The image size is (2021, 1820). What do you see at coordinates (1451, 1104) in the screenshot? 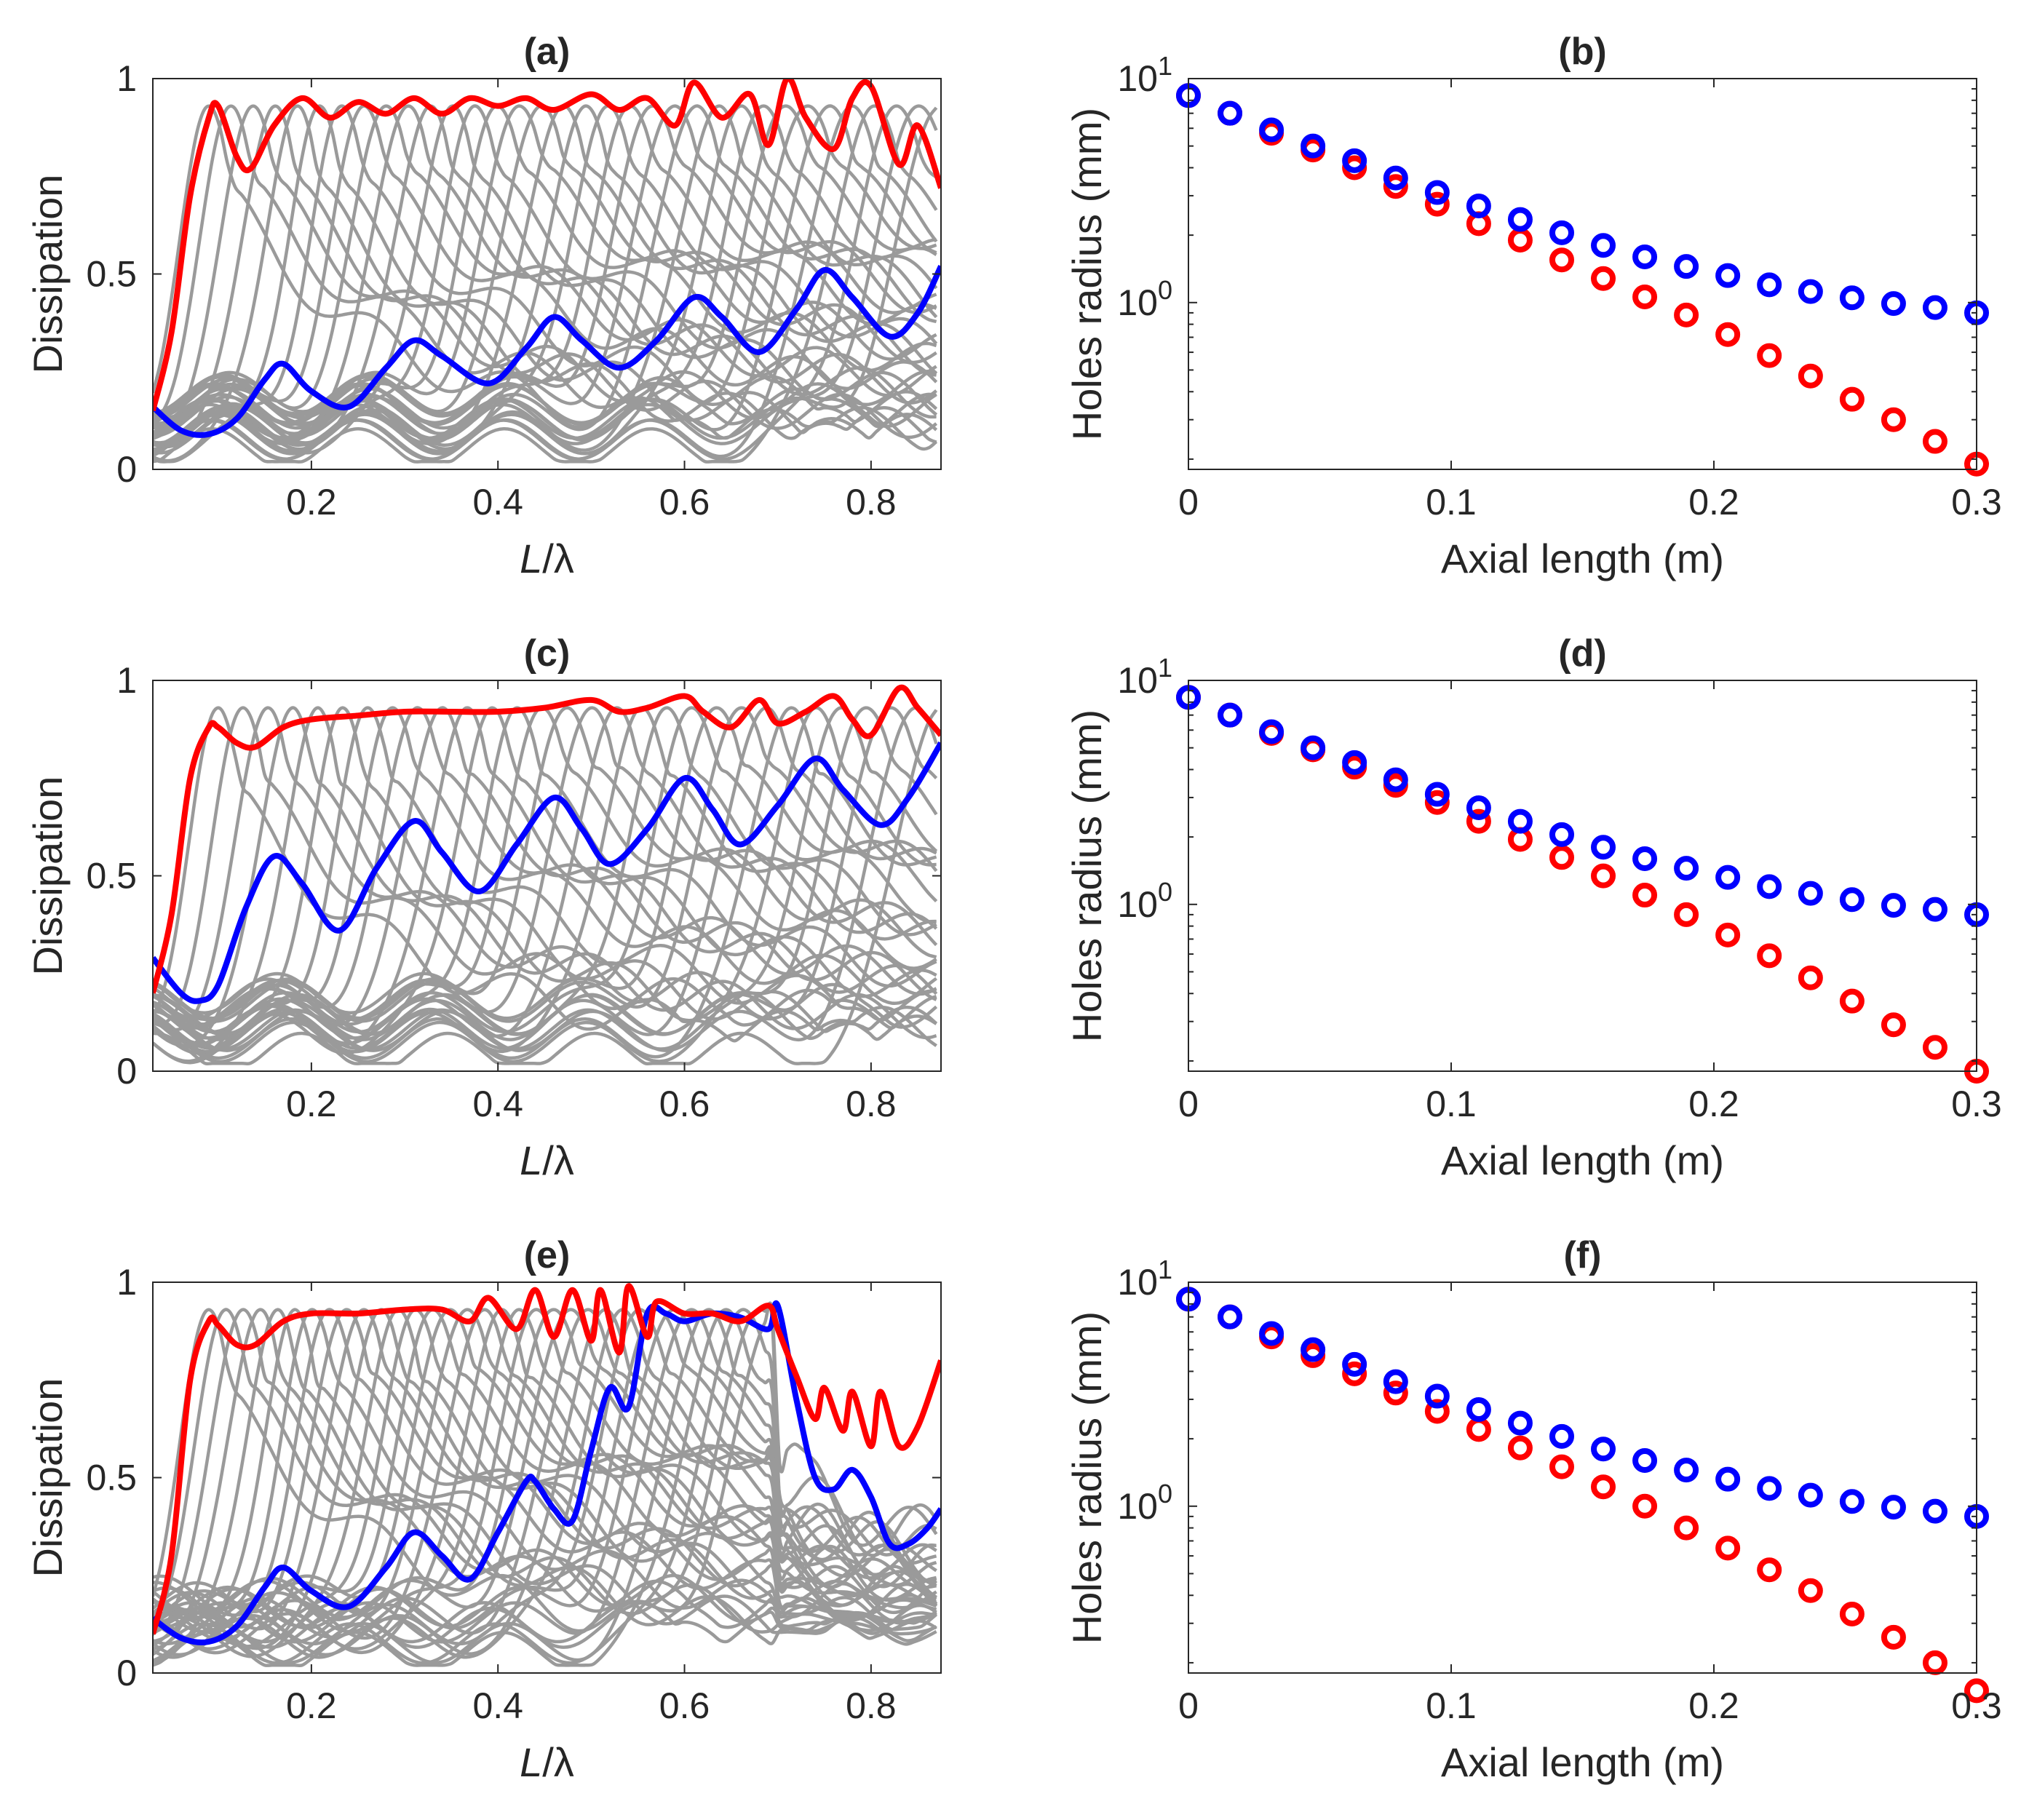
I see `x-tick-label: 0.1` at bounding box center [1451, 1104].